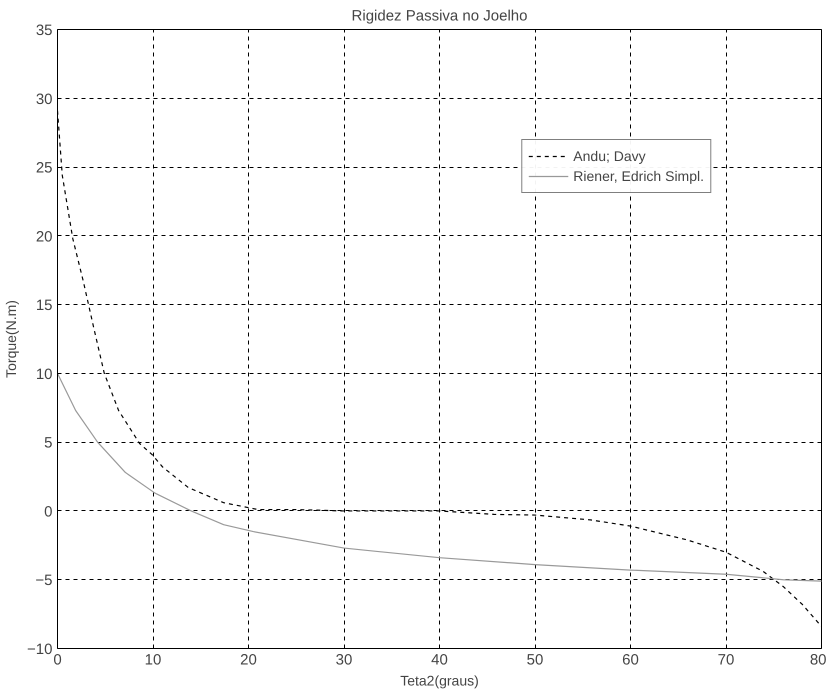  What do you see at coordinates (535, 660) in the screenshot?
I see `x-tick-label: 50` at bounding box center [535, 660].